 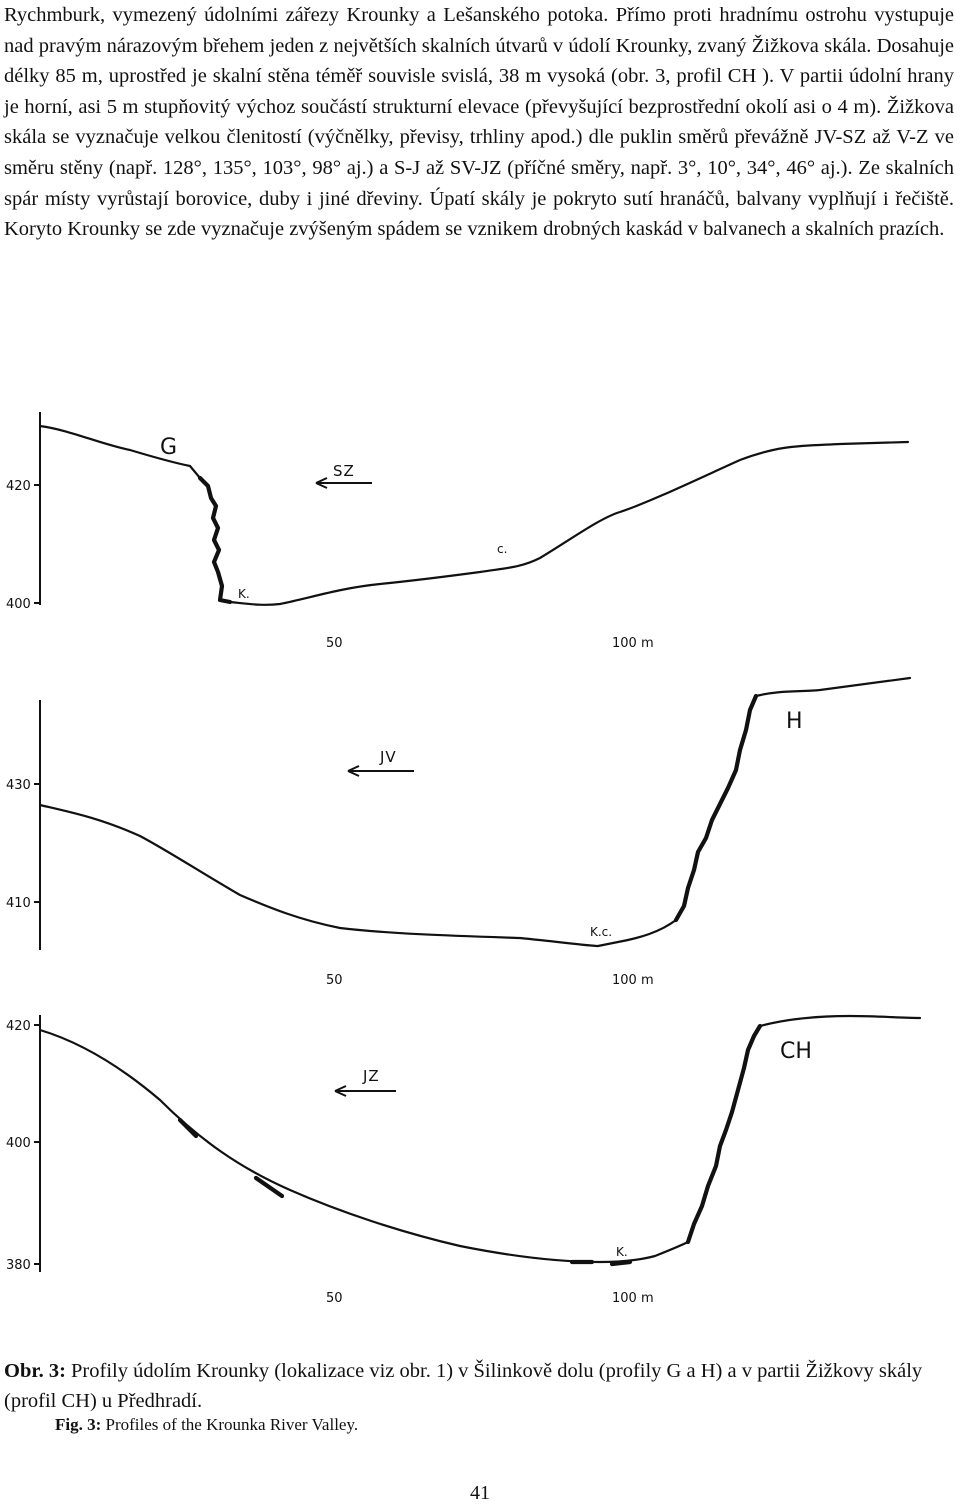 What do you see at coordinates (365, 1091) in the screenshot?
I see `profile-ch-direction-arrow` at bounding box center [365, 1091].